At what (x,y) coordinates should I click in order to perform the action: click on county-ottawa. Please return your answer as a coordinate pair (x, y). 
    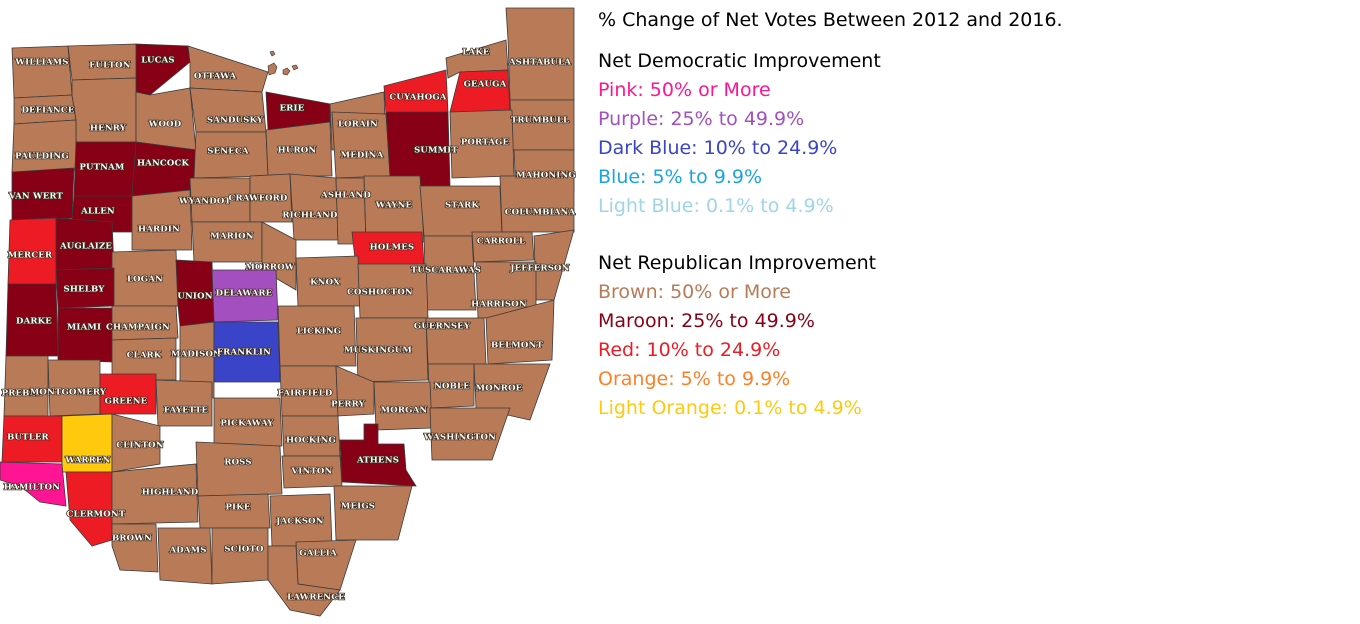
    Looking at the image, I should click on (228, 69).